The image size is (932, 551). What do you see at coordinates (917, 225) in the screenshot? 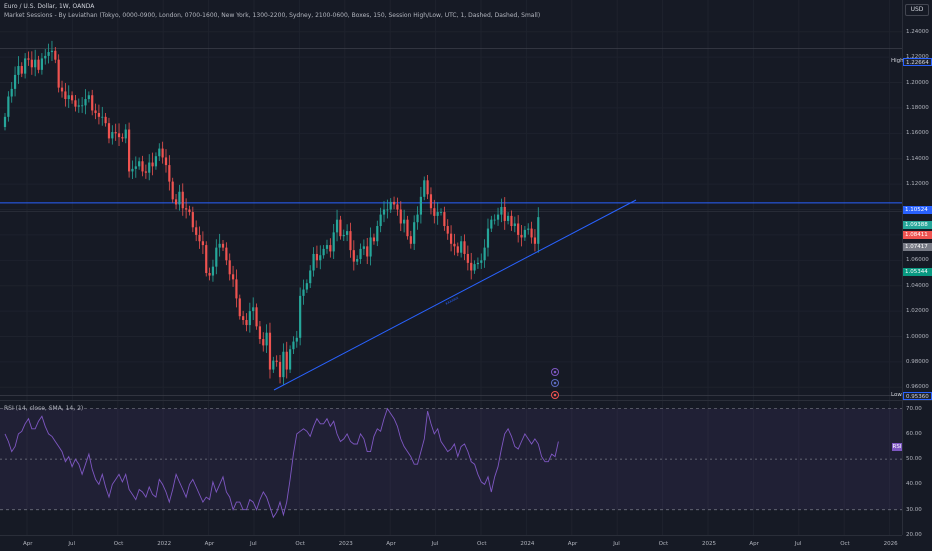
I see `last-price-badge: 1.09388` at bounding box center [917, 225].